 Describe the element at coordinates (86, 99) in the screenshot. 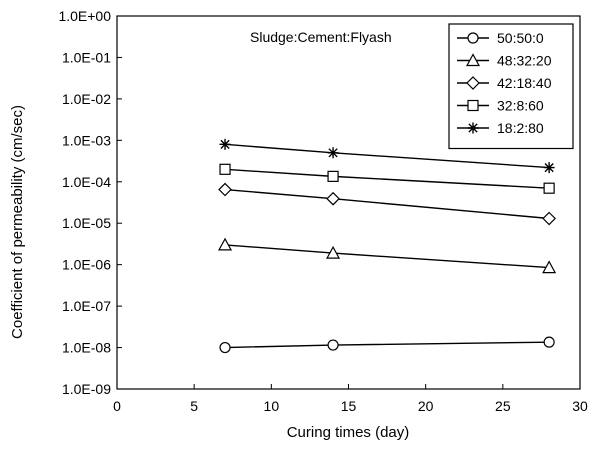

I see `y-tick-label: 1.0E-02` at that location.